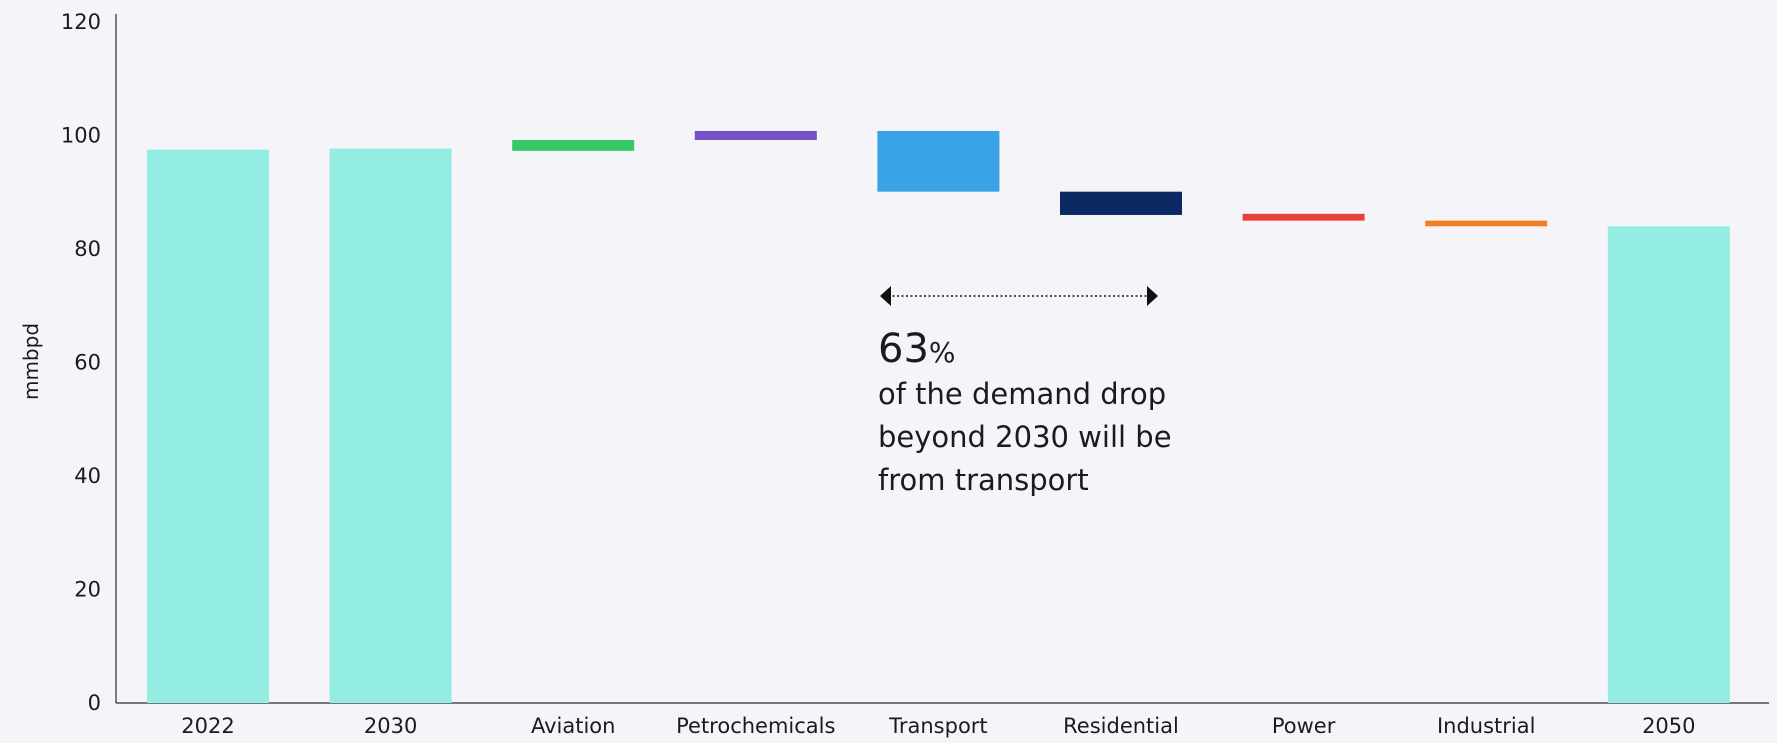 The image size is (1777, 743). What do you see at coordinates (87, 476) in the screenshot?
I see `y-tick-label-40: 40` at bounding box center [87, 476].